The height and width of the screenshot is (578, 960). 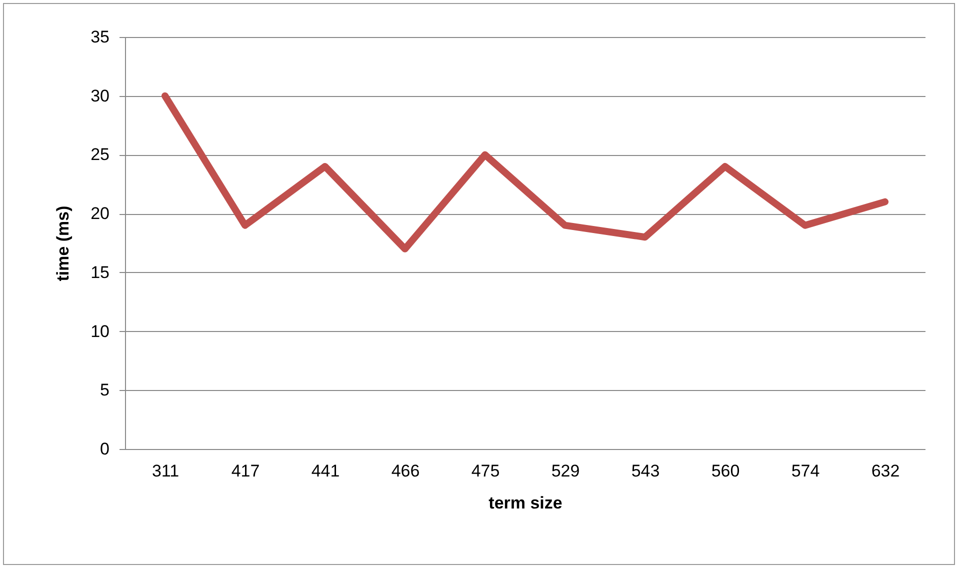 I want to click on y-tick-label: 20, so click(x=100, y=214).